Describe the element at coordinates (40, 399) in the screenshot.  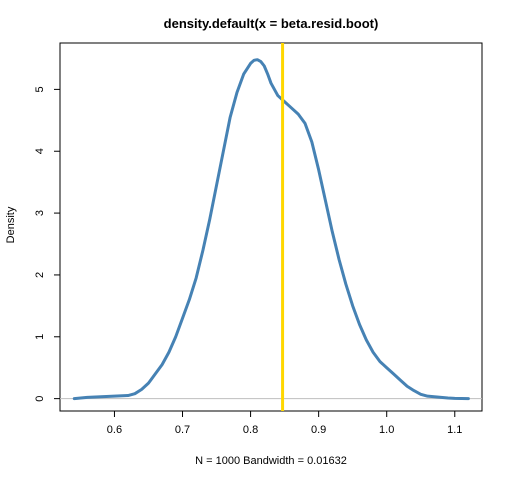
I see `y-tick-label: 0` at that location.